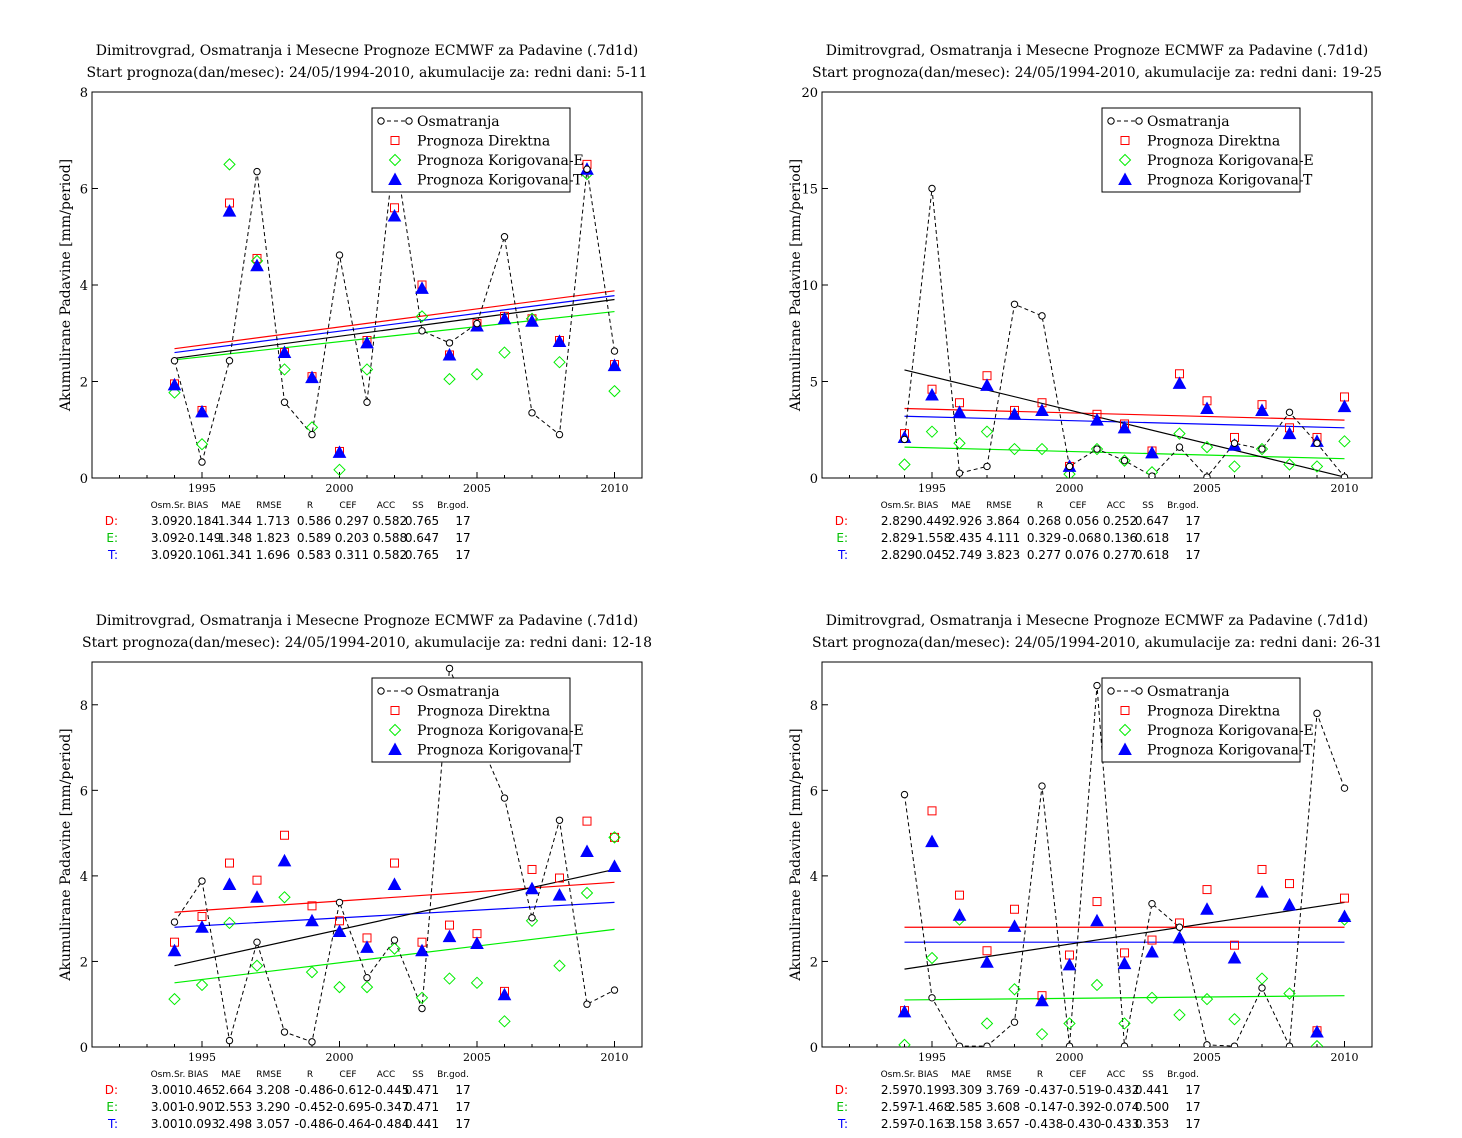 The height and width of the screenshot is (1138, 1462). What do you see at coordinates (1124, 414) in the screenshot?
I see `trend-line-D` at bounding box center [1124, 414].